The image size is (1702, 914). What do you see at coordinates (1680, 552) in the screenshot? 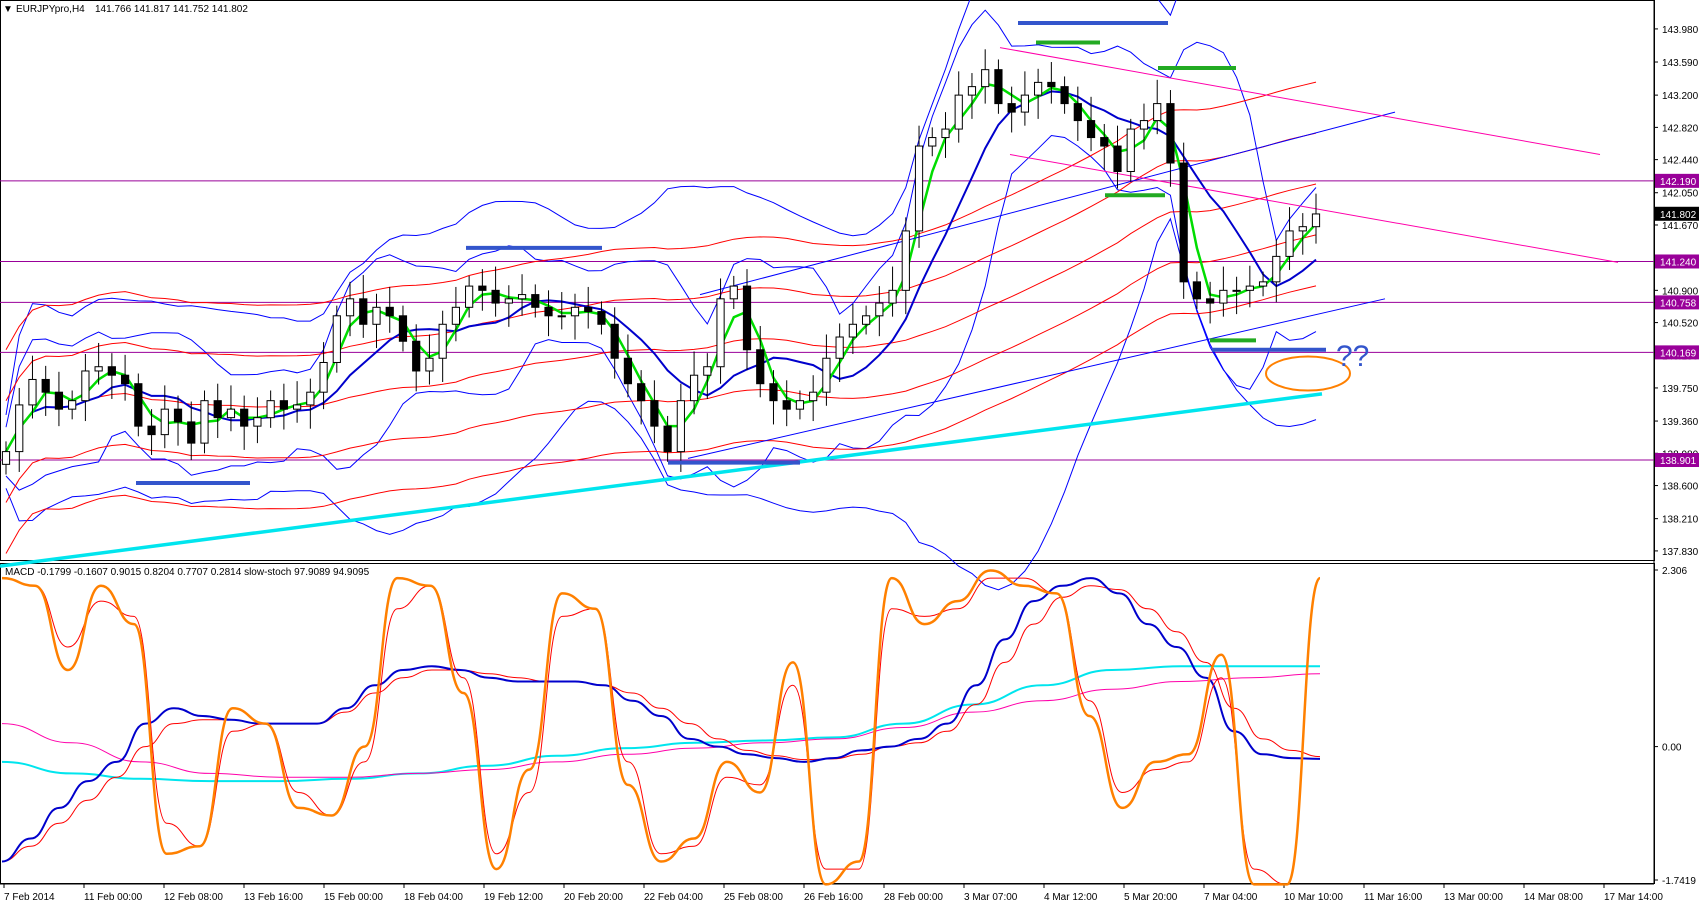
I see `price-tick-label: 137.830` at bounding box center [1680, 552].